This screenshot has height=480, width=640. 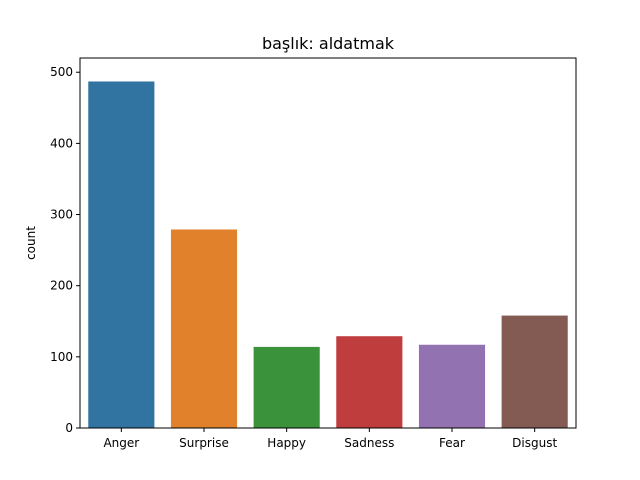 What do you see at coordinates (452, 443) in the screenshot?
I see `x-tick-label: Fear` at bounding box center [452, 443].